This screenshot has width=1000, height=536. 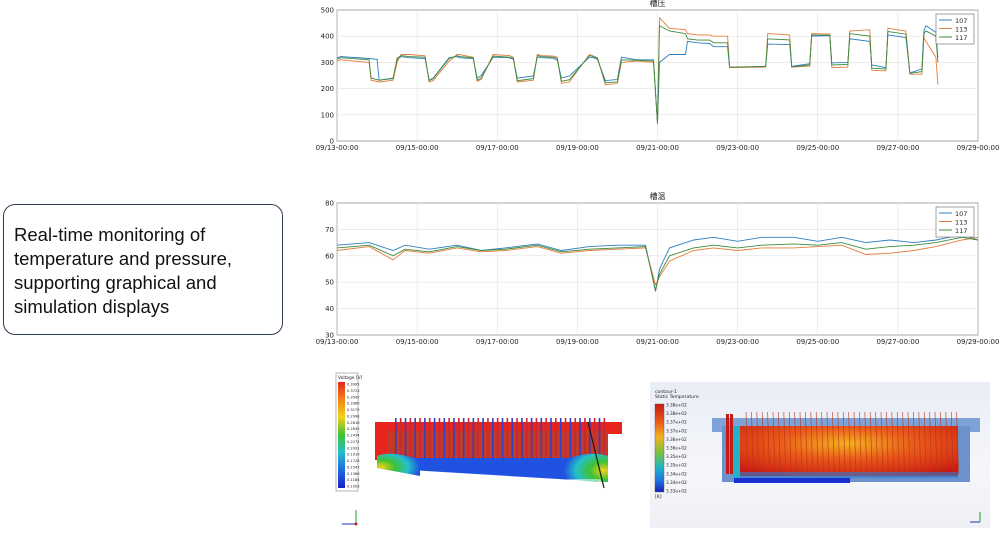 I want to click on x-tick-label: 09/19-00:00, so click(x=577, y=342).